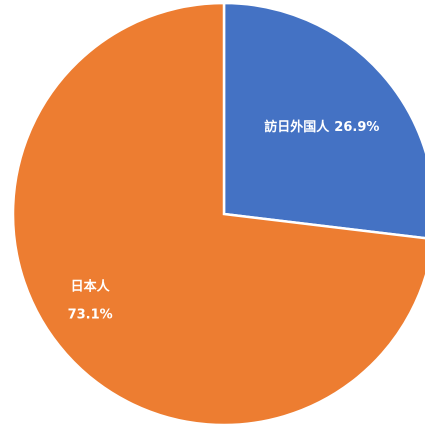 The image size is (425, 428). What do you see at coordinates (91, 286) in the screenshot?
I see `label-name: 日本人` at bounding box center [91, 286].